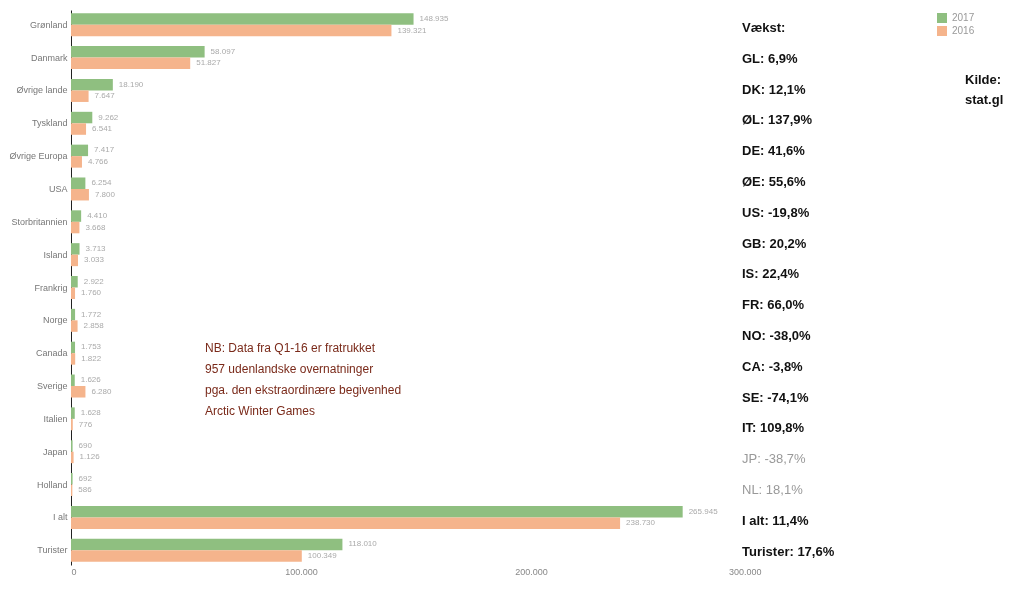  What do you see at coordinates (74, 571) in the screenshot?
I see `x-tick-label: 0` at bounding box center [74, 571].